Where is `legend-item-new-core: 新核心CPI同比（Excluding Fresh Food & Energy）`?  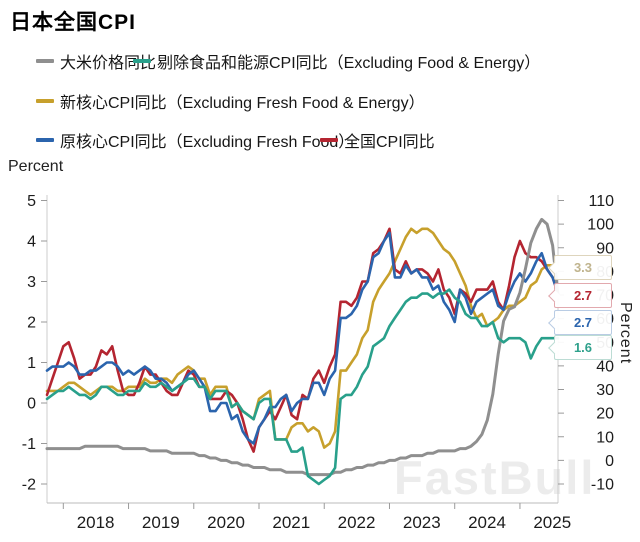 legend-item-new-core: 新核心CPI同比（Excluding Fresh Food & Energy） is located at coordinates (230, 101).